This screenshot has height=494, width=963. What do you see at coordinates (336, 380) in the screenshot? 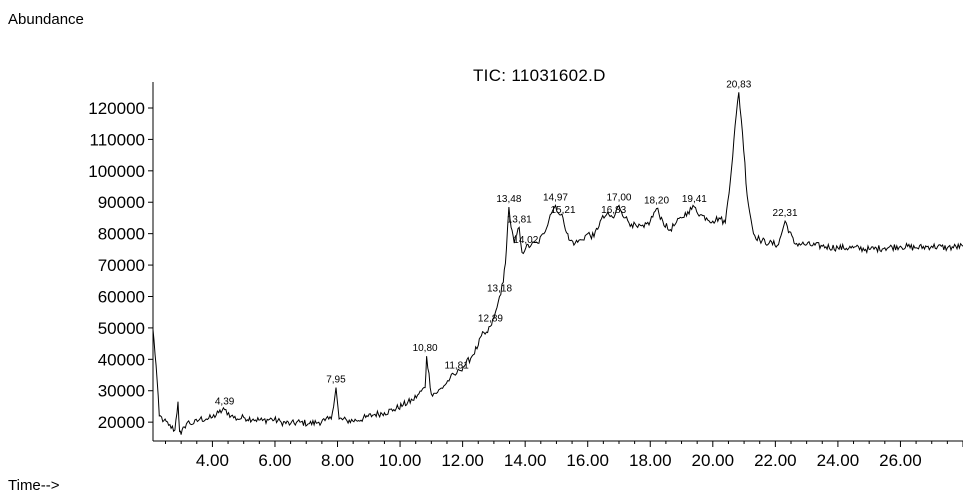
I see `peak-label: 7,95` at bounding box center [336, 380].